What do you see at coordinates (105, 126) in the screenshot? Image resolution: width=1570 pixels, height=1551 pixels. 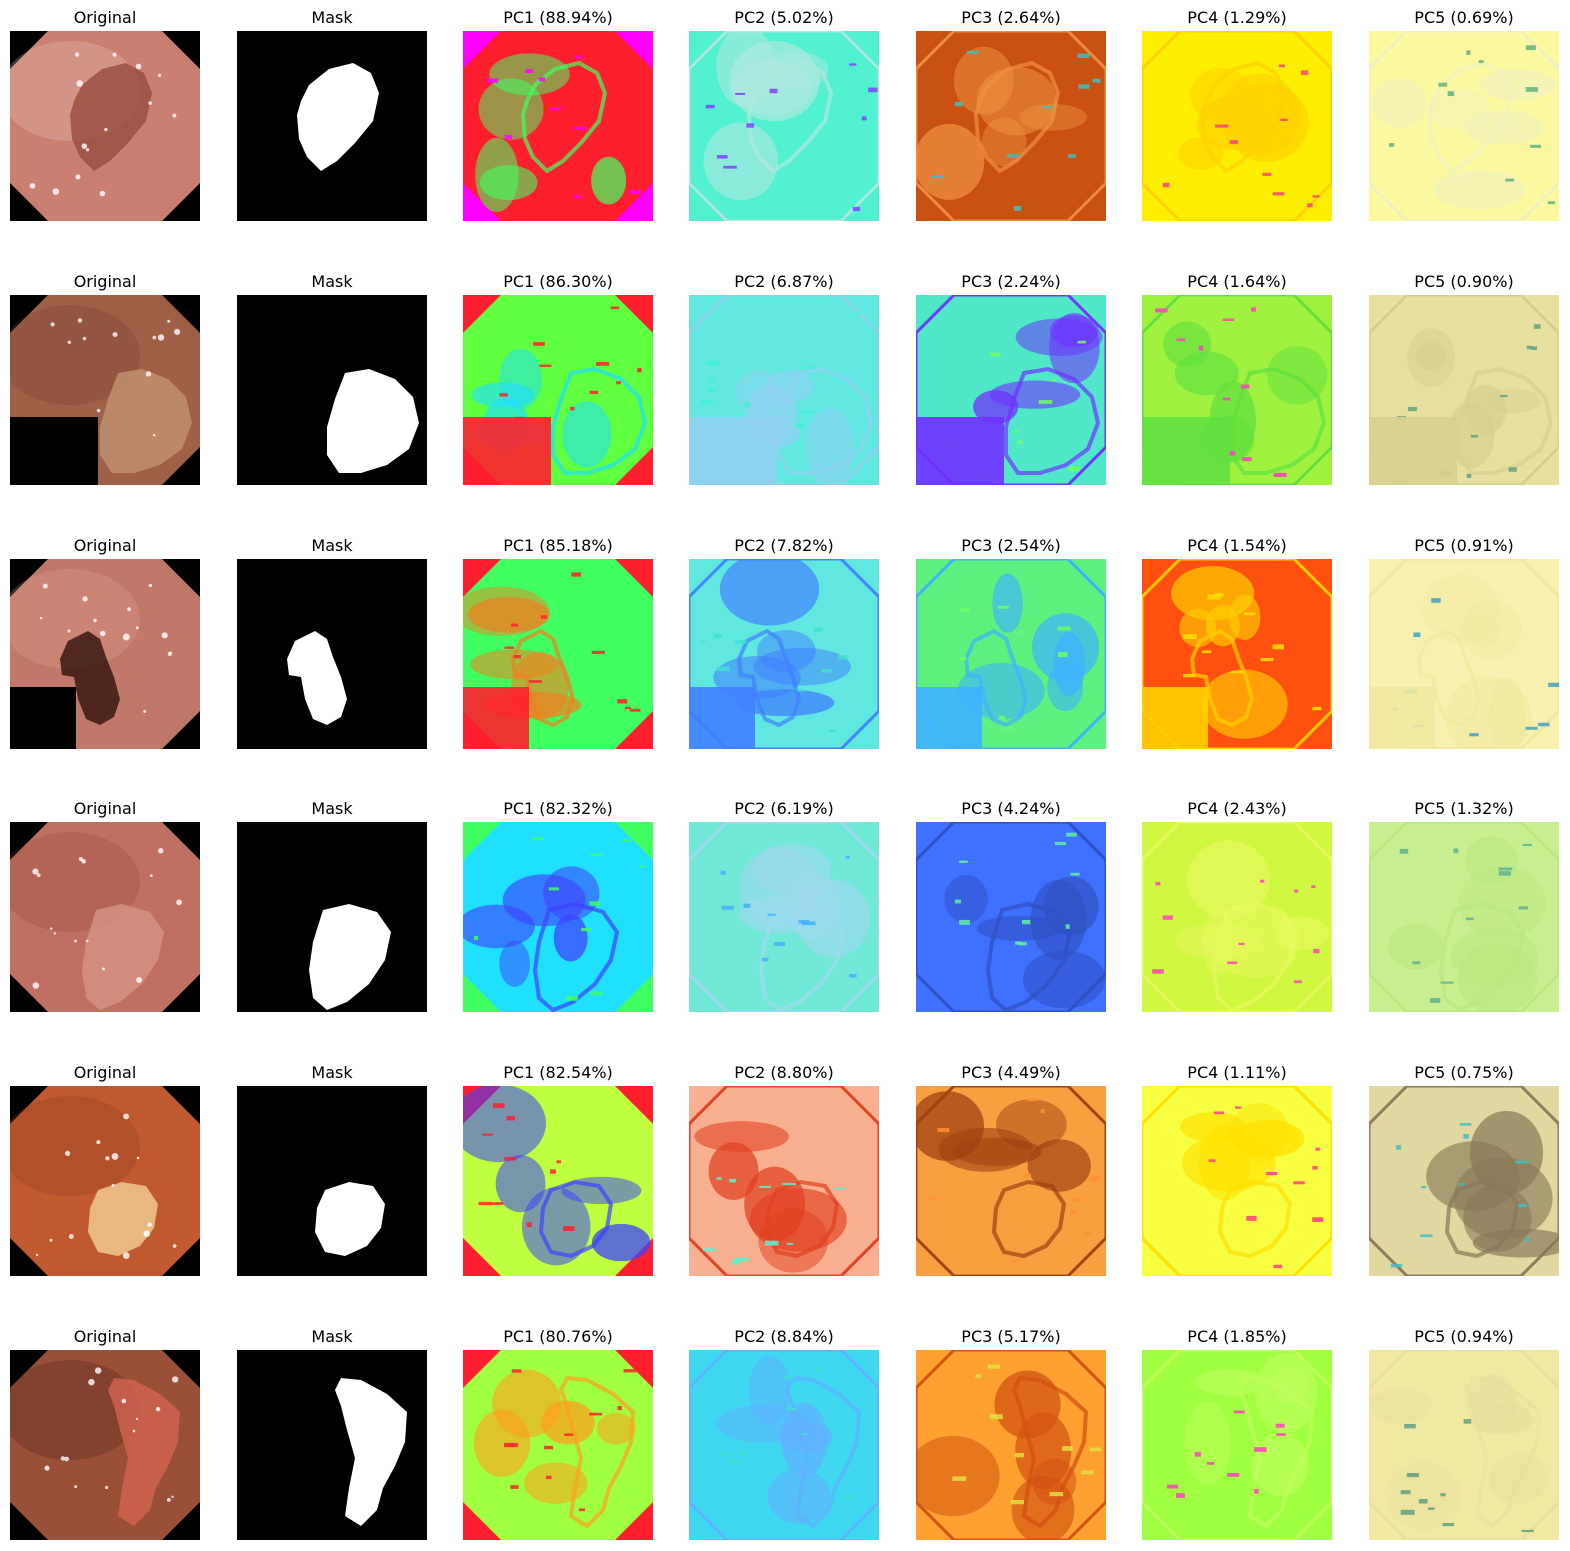 I see `row1-original-image` at bounding box center [105, 126].